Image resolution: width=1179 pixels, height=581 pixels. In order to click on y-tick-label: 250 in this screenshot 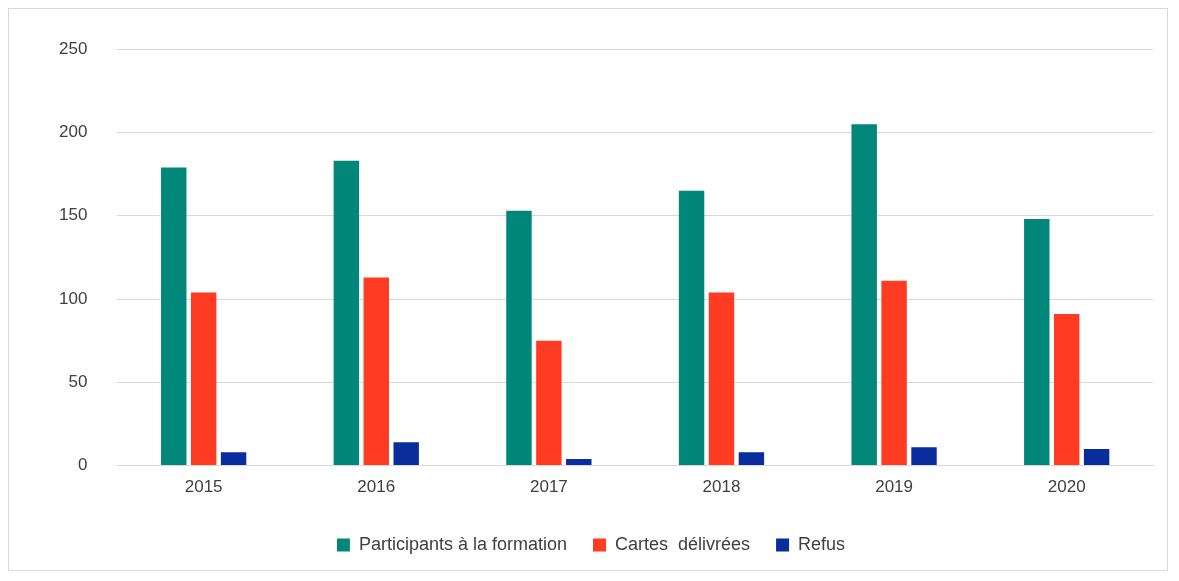, I will do `click(73, 48)`.